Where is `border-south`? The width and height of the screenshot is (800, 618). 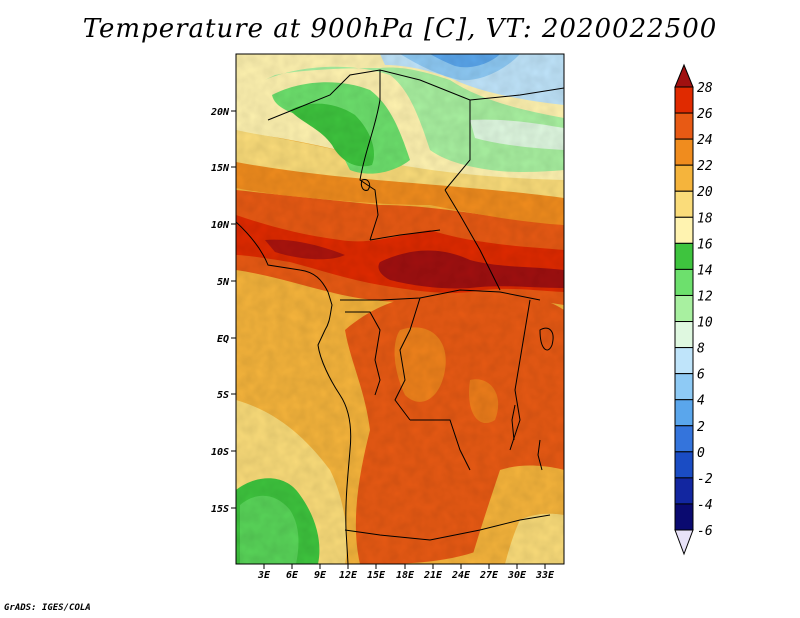 border-south is located at coordinates (447, 527).